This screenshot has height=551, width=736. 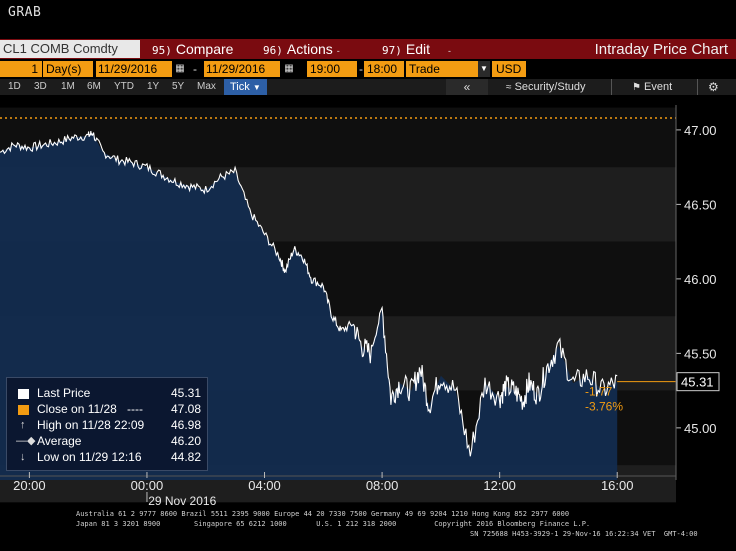 What do you see at coordinates (134, 69) in the screenshot?
I see `start-date-input: 11/29/2016` at bounding box center [134, 69].